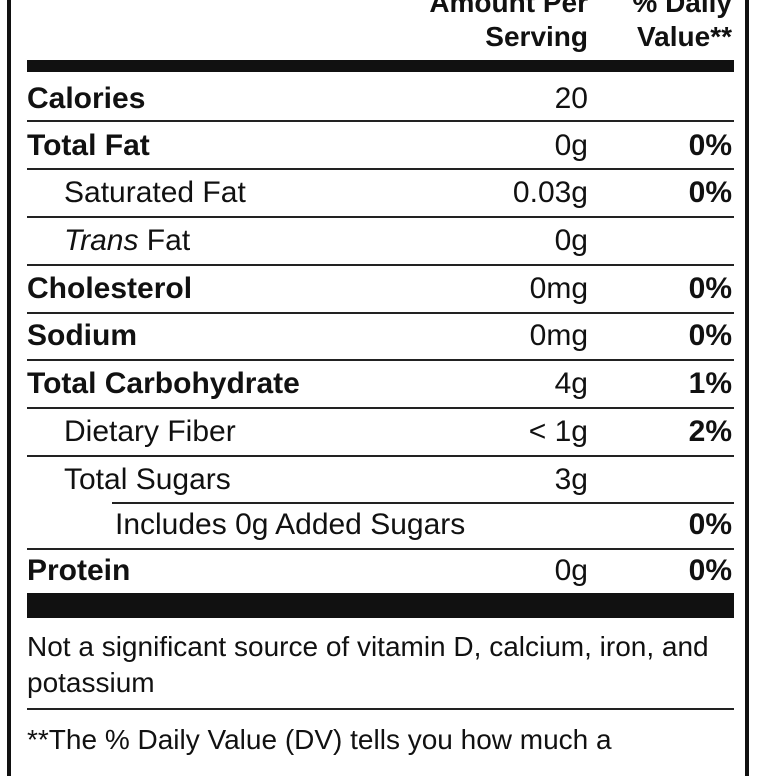 The image size is (760, 776). What do you see at coordinates (423, 503) in the screenshot?
I see `row-divider-indented` at bounding box center [423, 503].